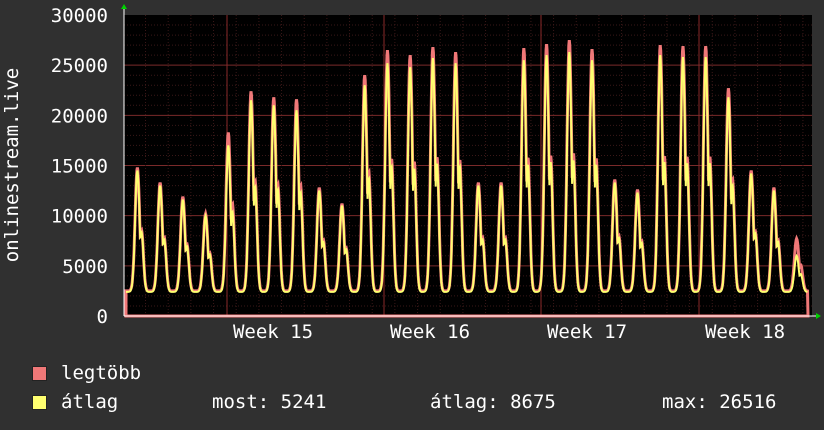  I want to click on y-axis-label: onlinestream.live, so click(12, 165).